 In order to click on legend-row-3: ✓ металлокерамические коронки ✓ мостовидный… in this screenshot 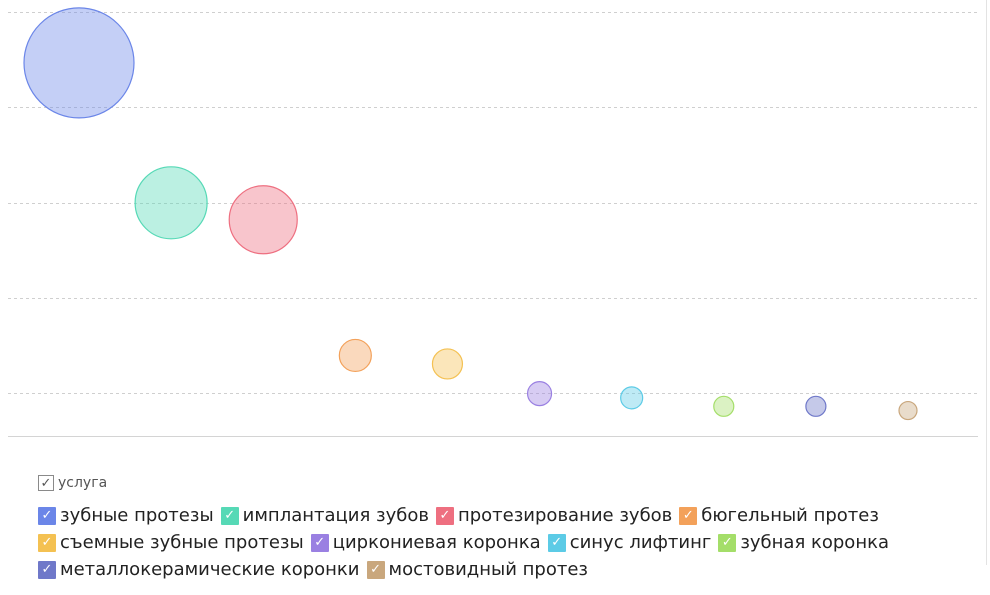, I will do `click(467, 569)`.